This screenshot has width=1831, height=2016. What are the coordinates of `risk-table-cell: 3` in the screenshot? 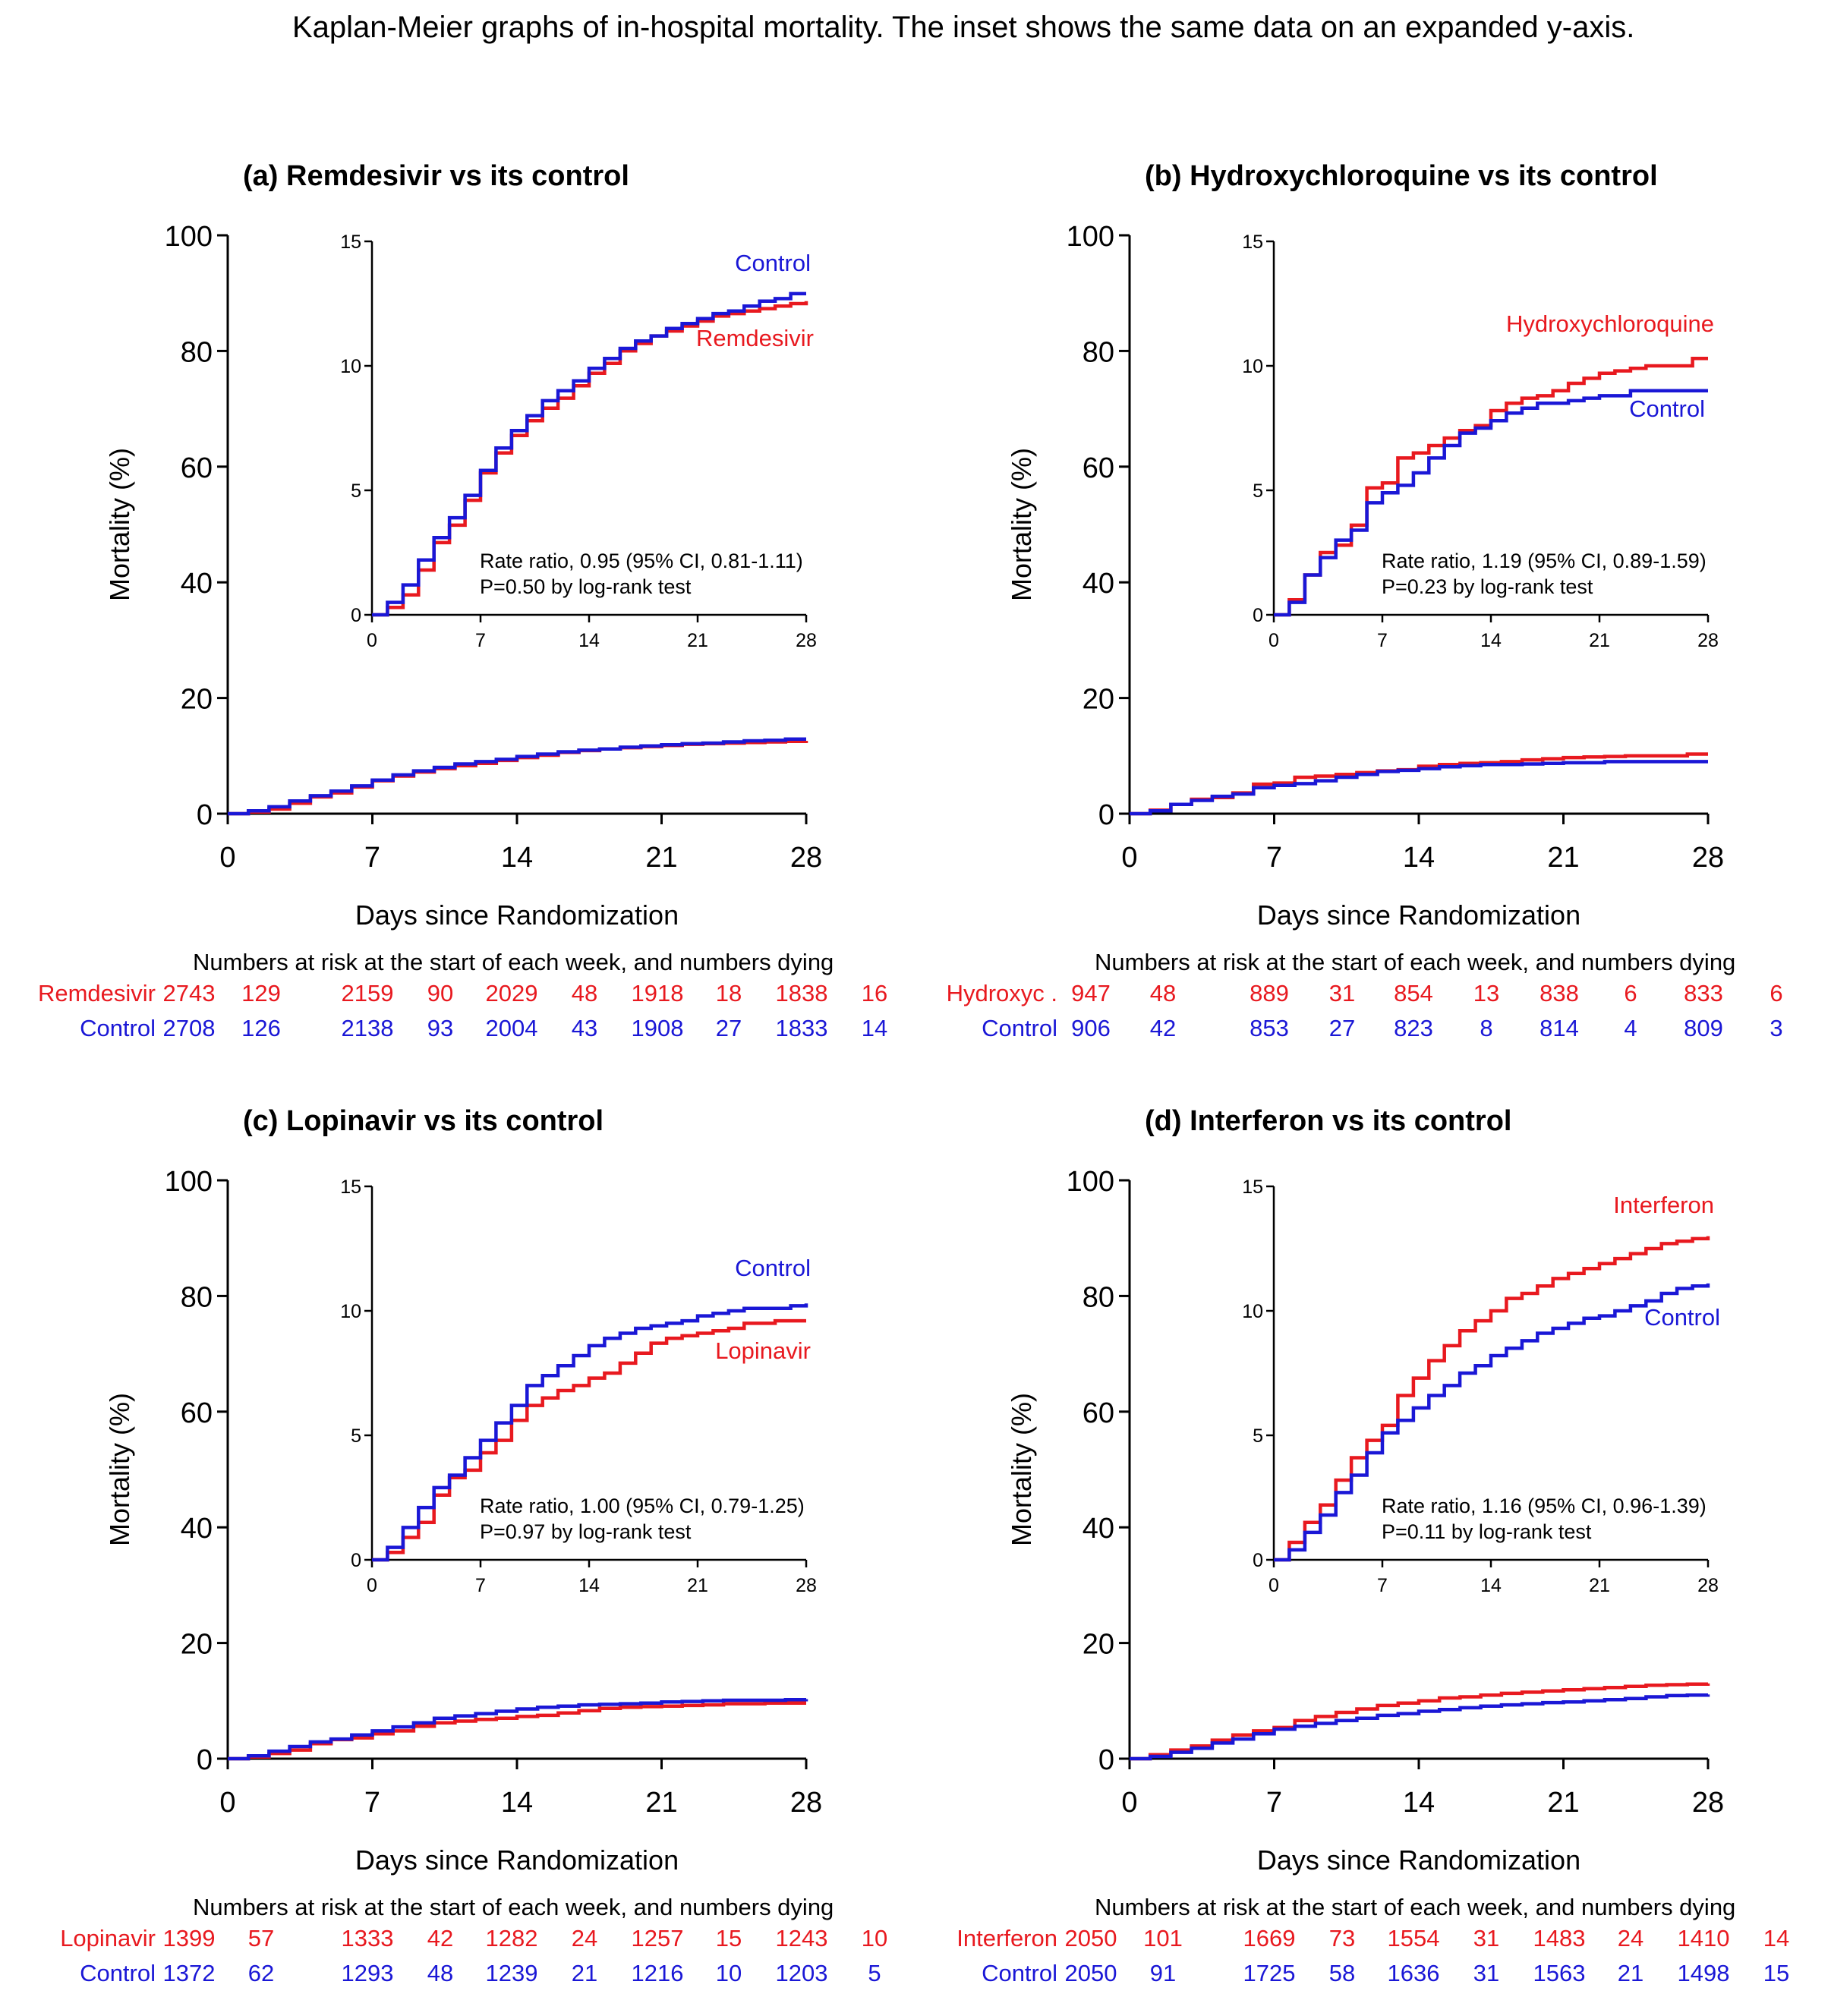 It's located at (1776, 1028).